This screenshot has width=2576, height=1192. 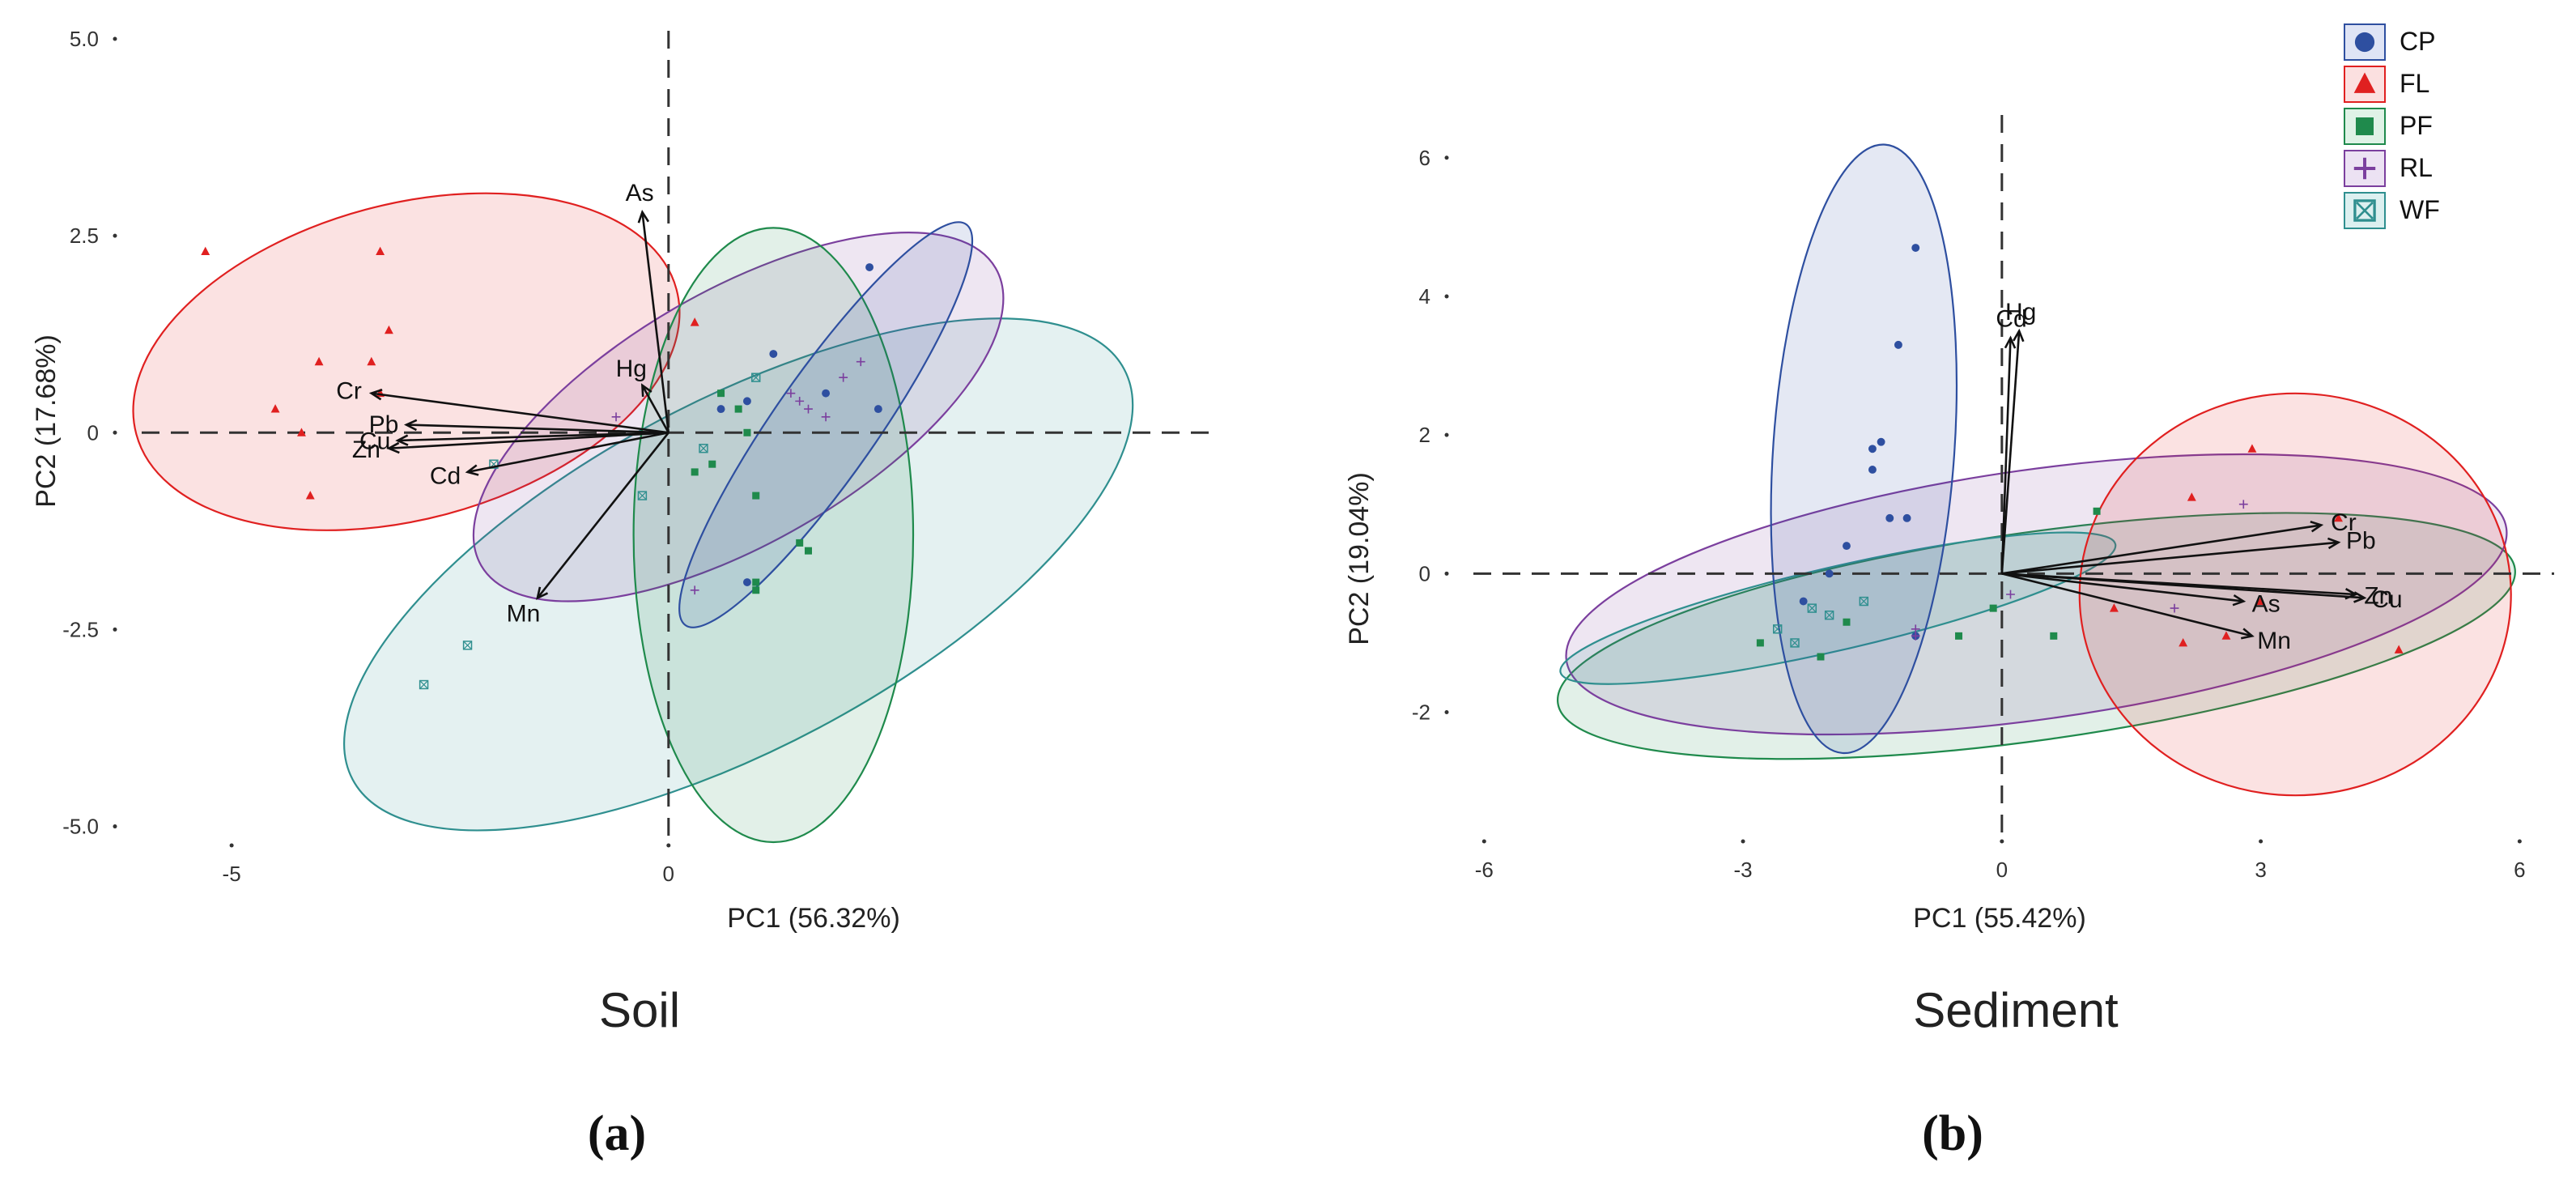 I want to click on loading-label-soil-cd: Cd, so click(x=446, y=476).